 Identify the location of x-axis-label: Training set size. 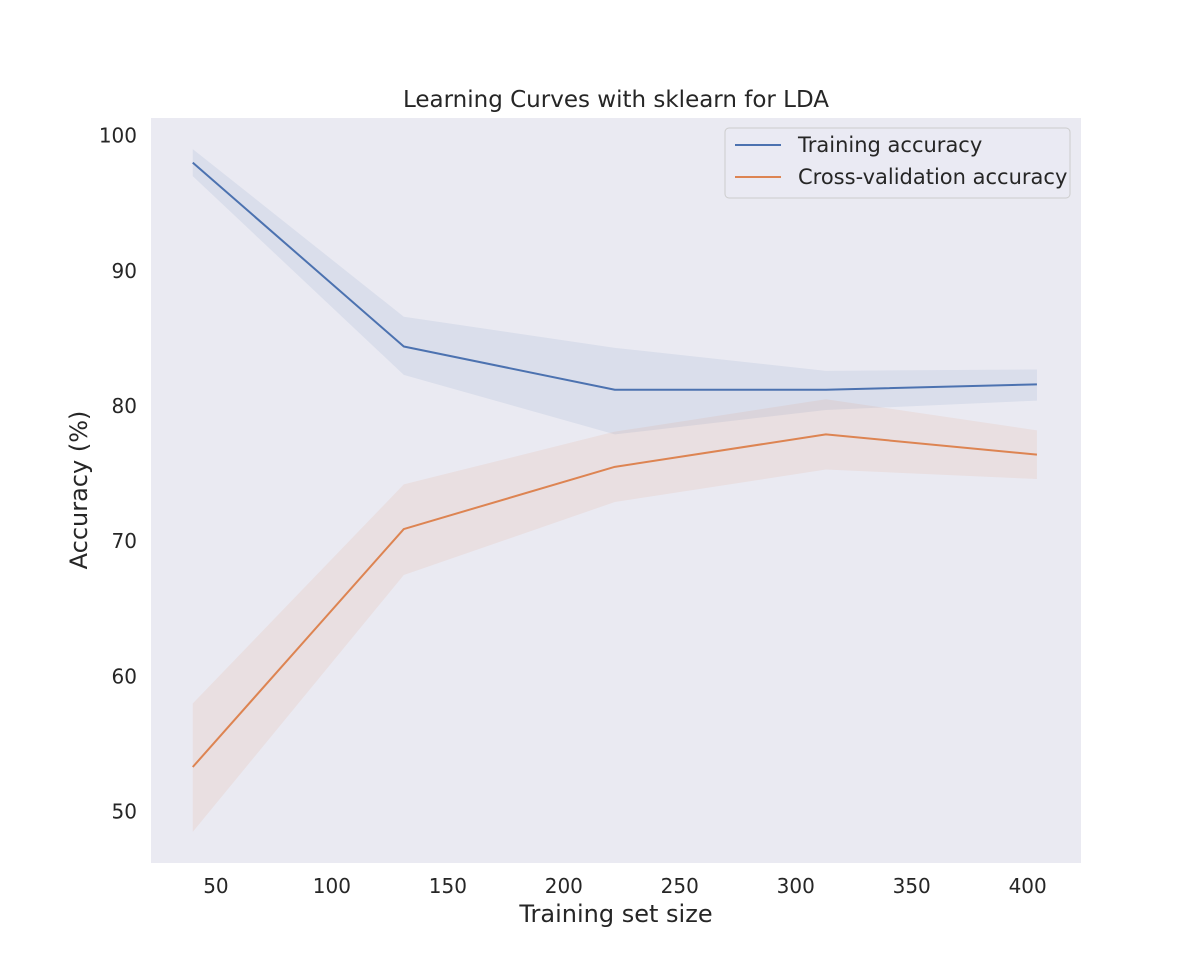
(615, 914).